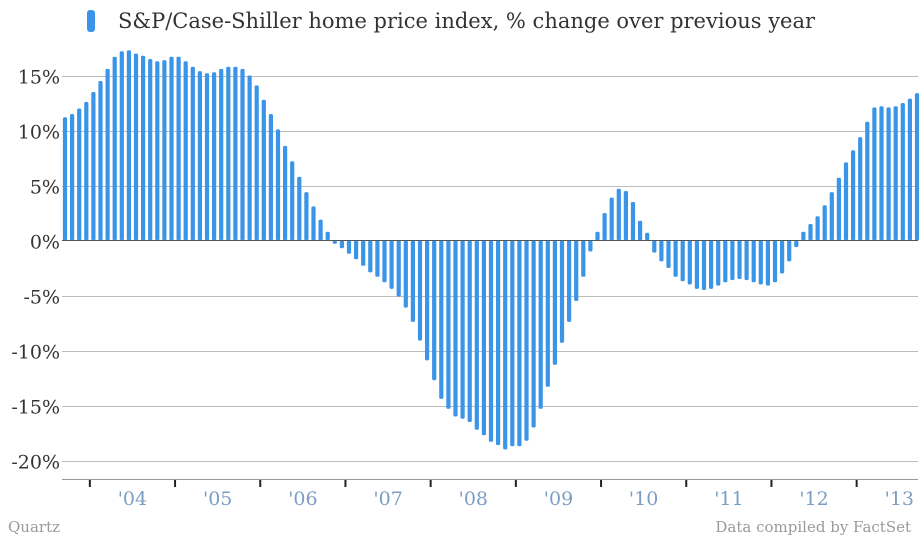 The height and width of the screenshot is (545, 922). What do you see at coordinates (473, 499) in the screenshot?
I see `x-tick-label: '08` at bounding box center [473, 499].